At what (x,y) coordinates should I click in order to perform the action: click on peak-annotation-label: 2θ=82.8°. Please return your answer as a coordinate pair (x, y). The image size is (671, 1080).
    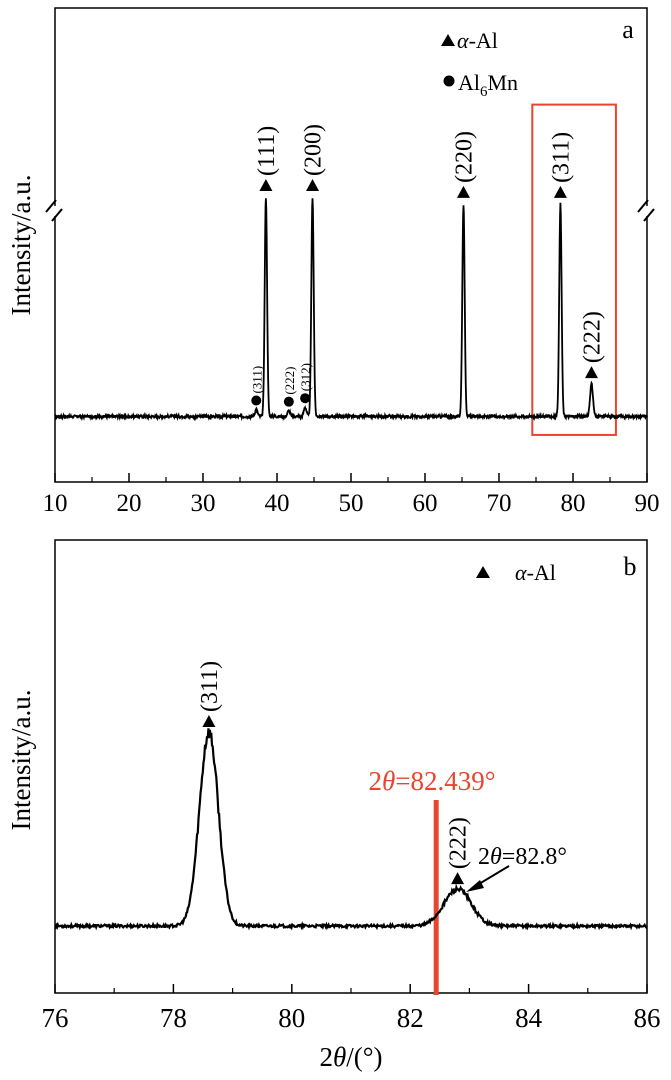
    Looking at the image, I should click on (522, 857).